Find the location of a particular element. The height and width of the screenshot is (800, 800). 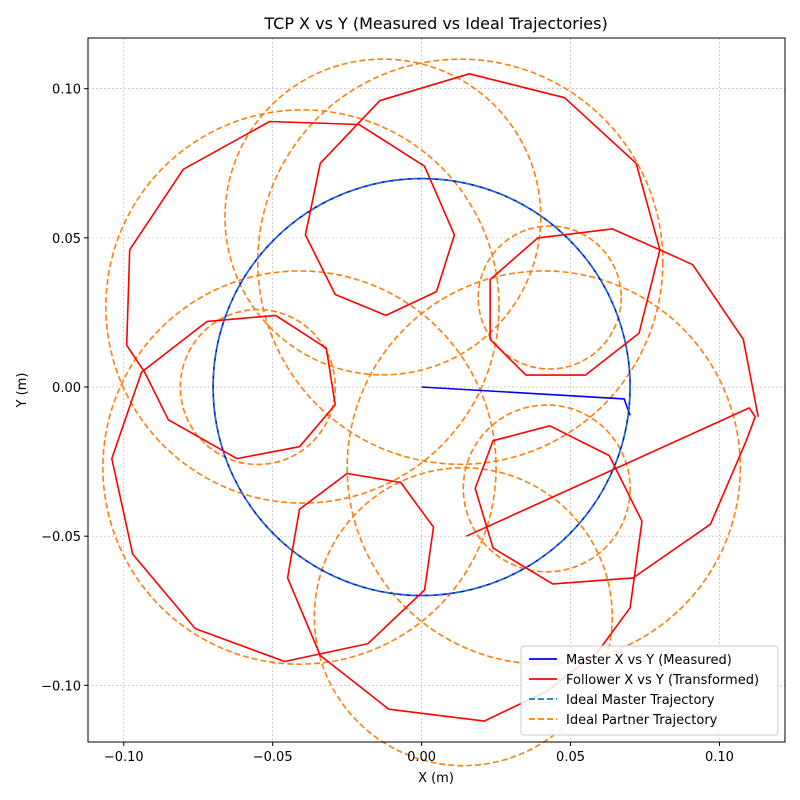

x-tick-label: 0.05 is located at coordinates (570, 757).